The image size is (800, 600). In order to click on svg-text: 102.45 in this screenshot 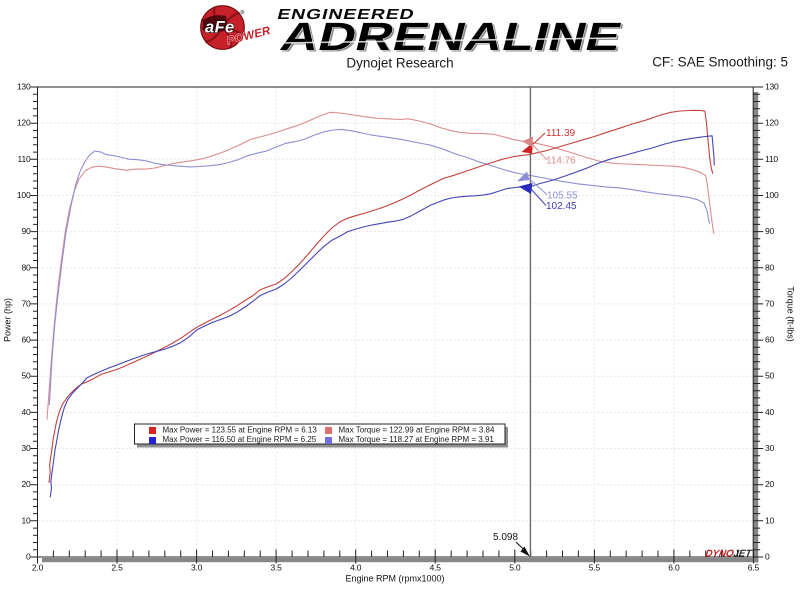, I will do `click(561, 206)`.